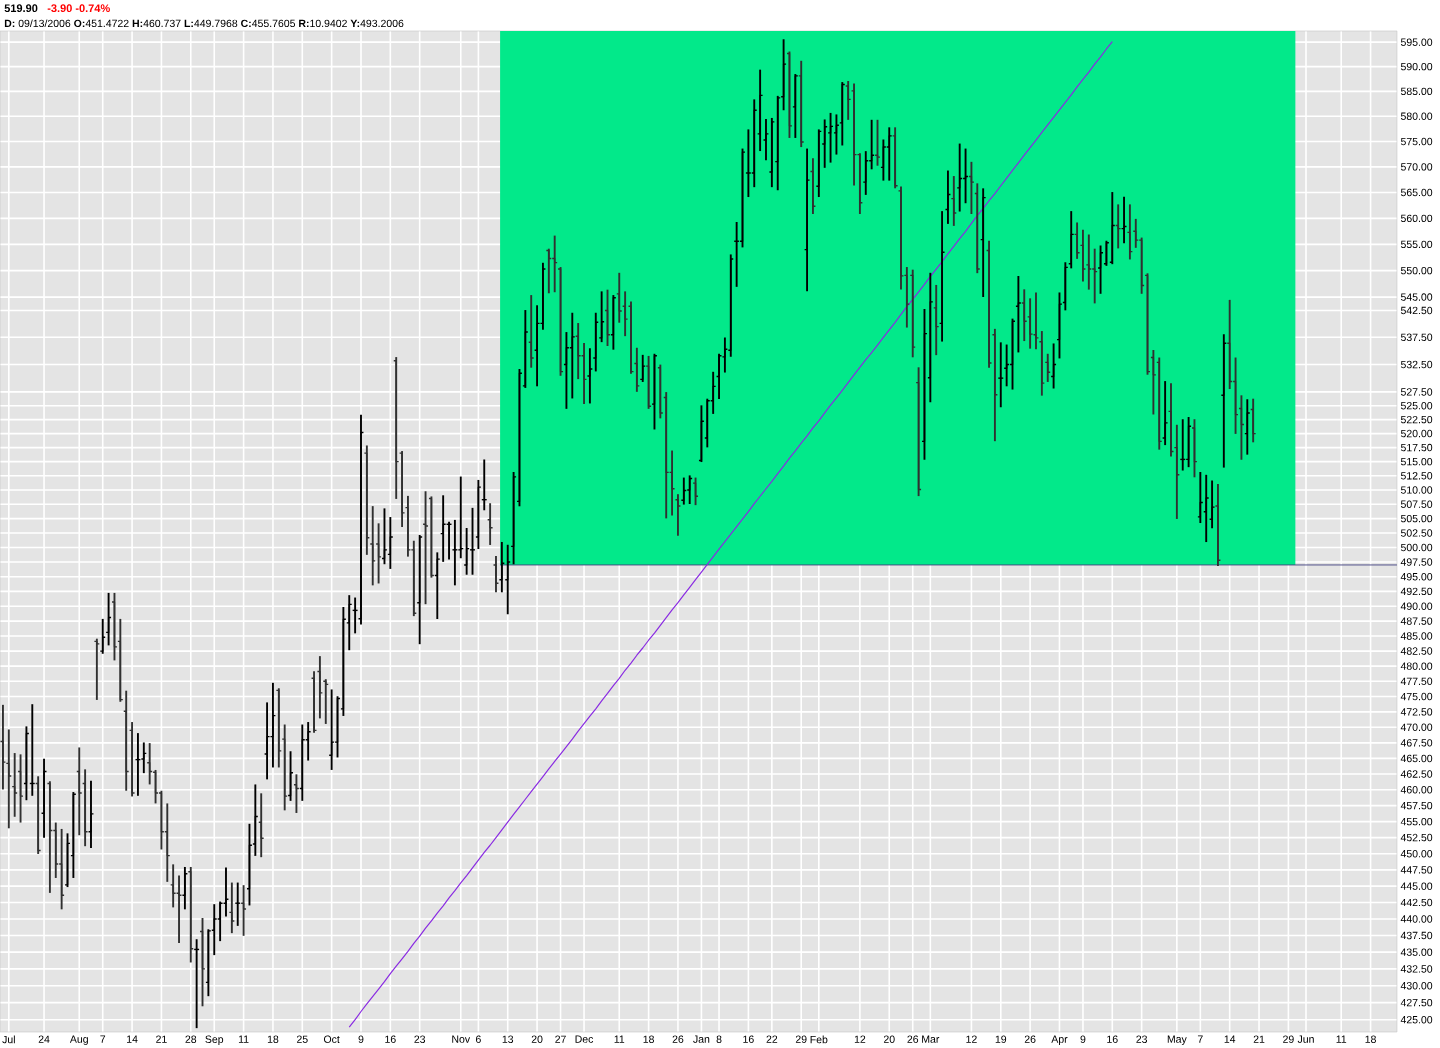 Image resolution: width=1440 pixels, height=1048 pixels. I want to click on x-tick-label: 13, so click(508, 1039).